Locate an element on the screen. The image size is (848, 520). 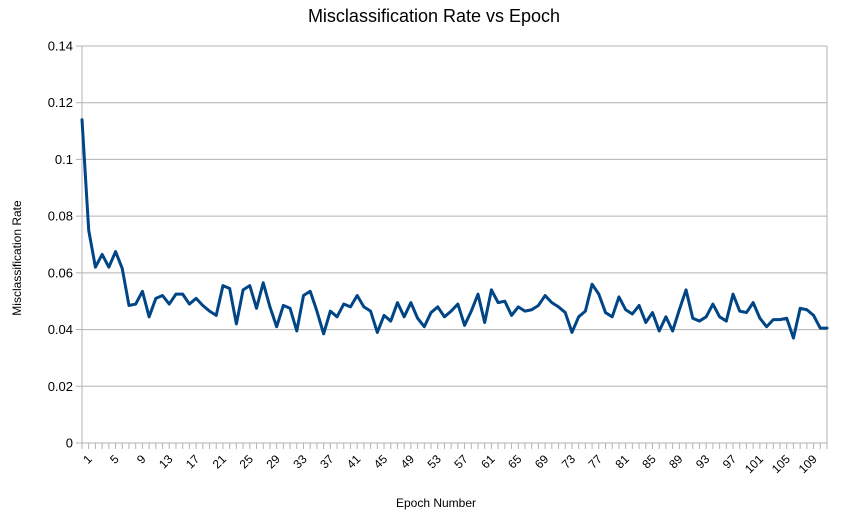
x-tick-label: 41 is located at coordinates (354, 462).